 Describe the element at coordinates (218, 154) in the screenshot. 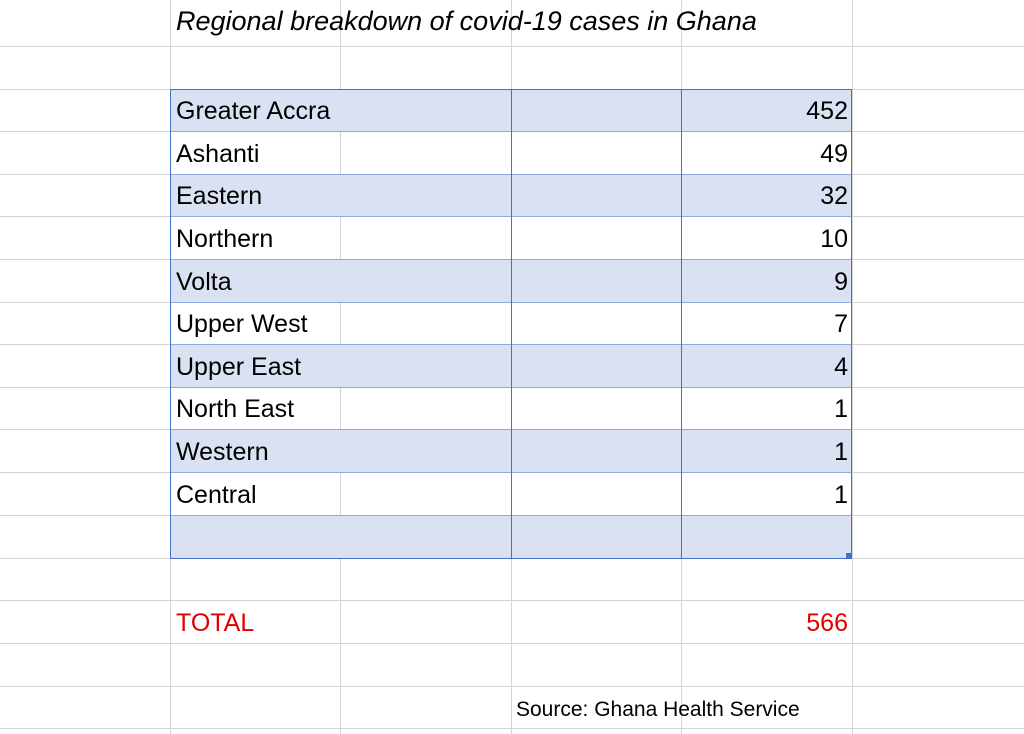

I see `region-cell: Ashanti` at that location.